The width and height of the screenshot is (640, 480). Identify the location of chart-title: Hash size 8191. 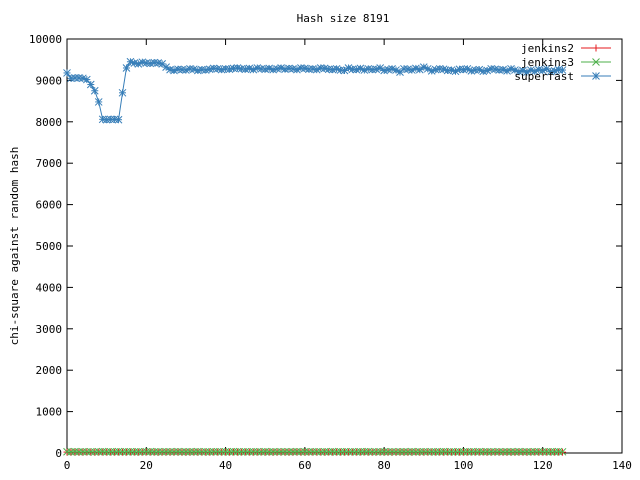
(343, 18).